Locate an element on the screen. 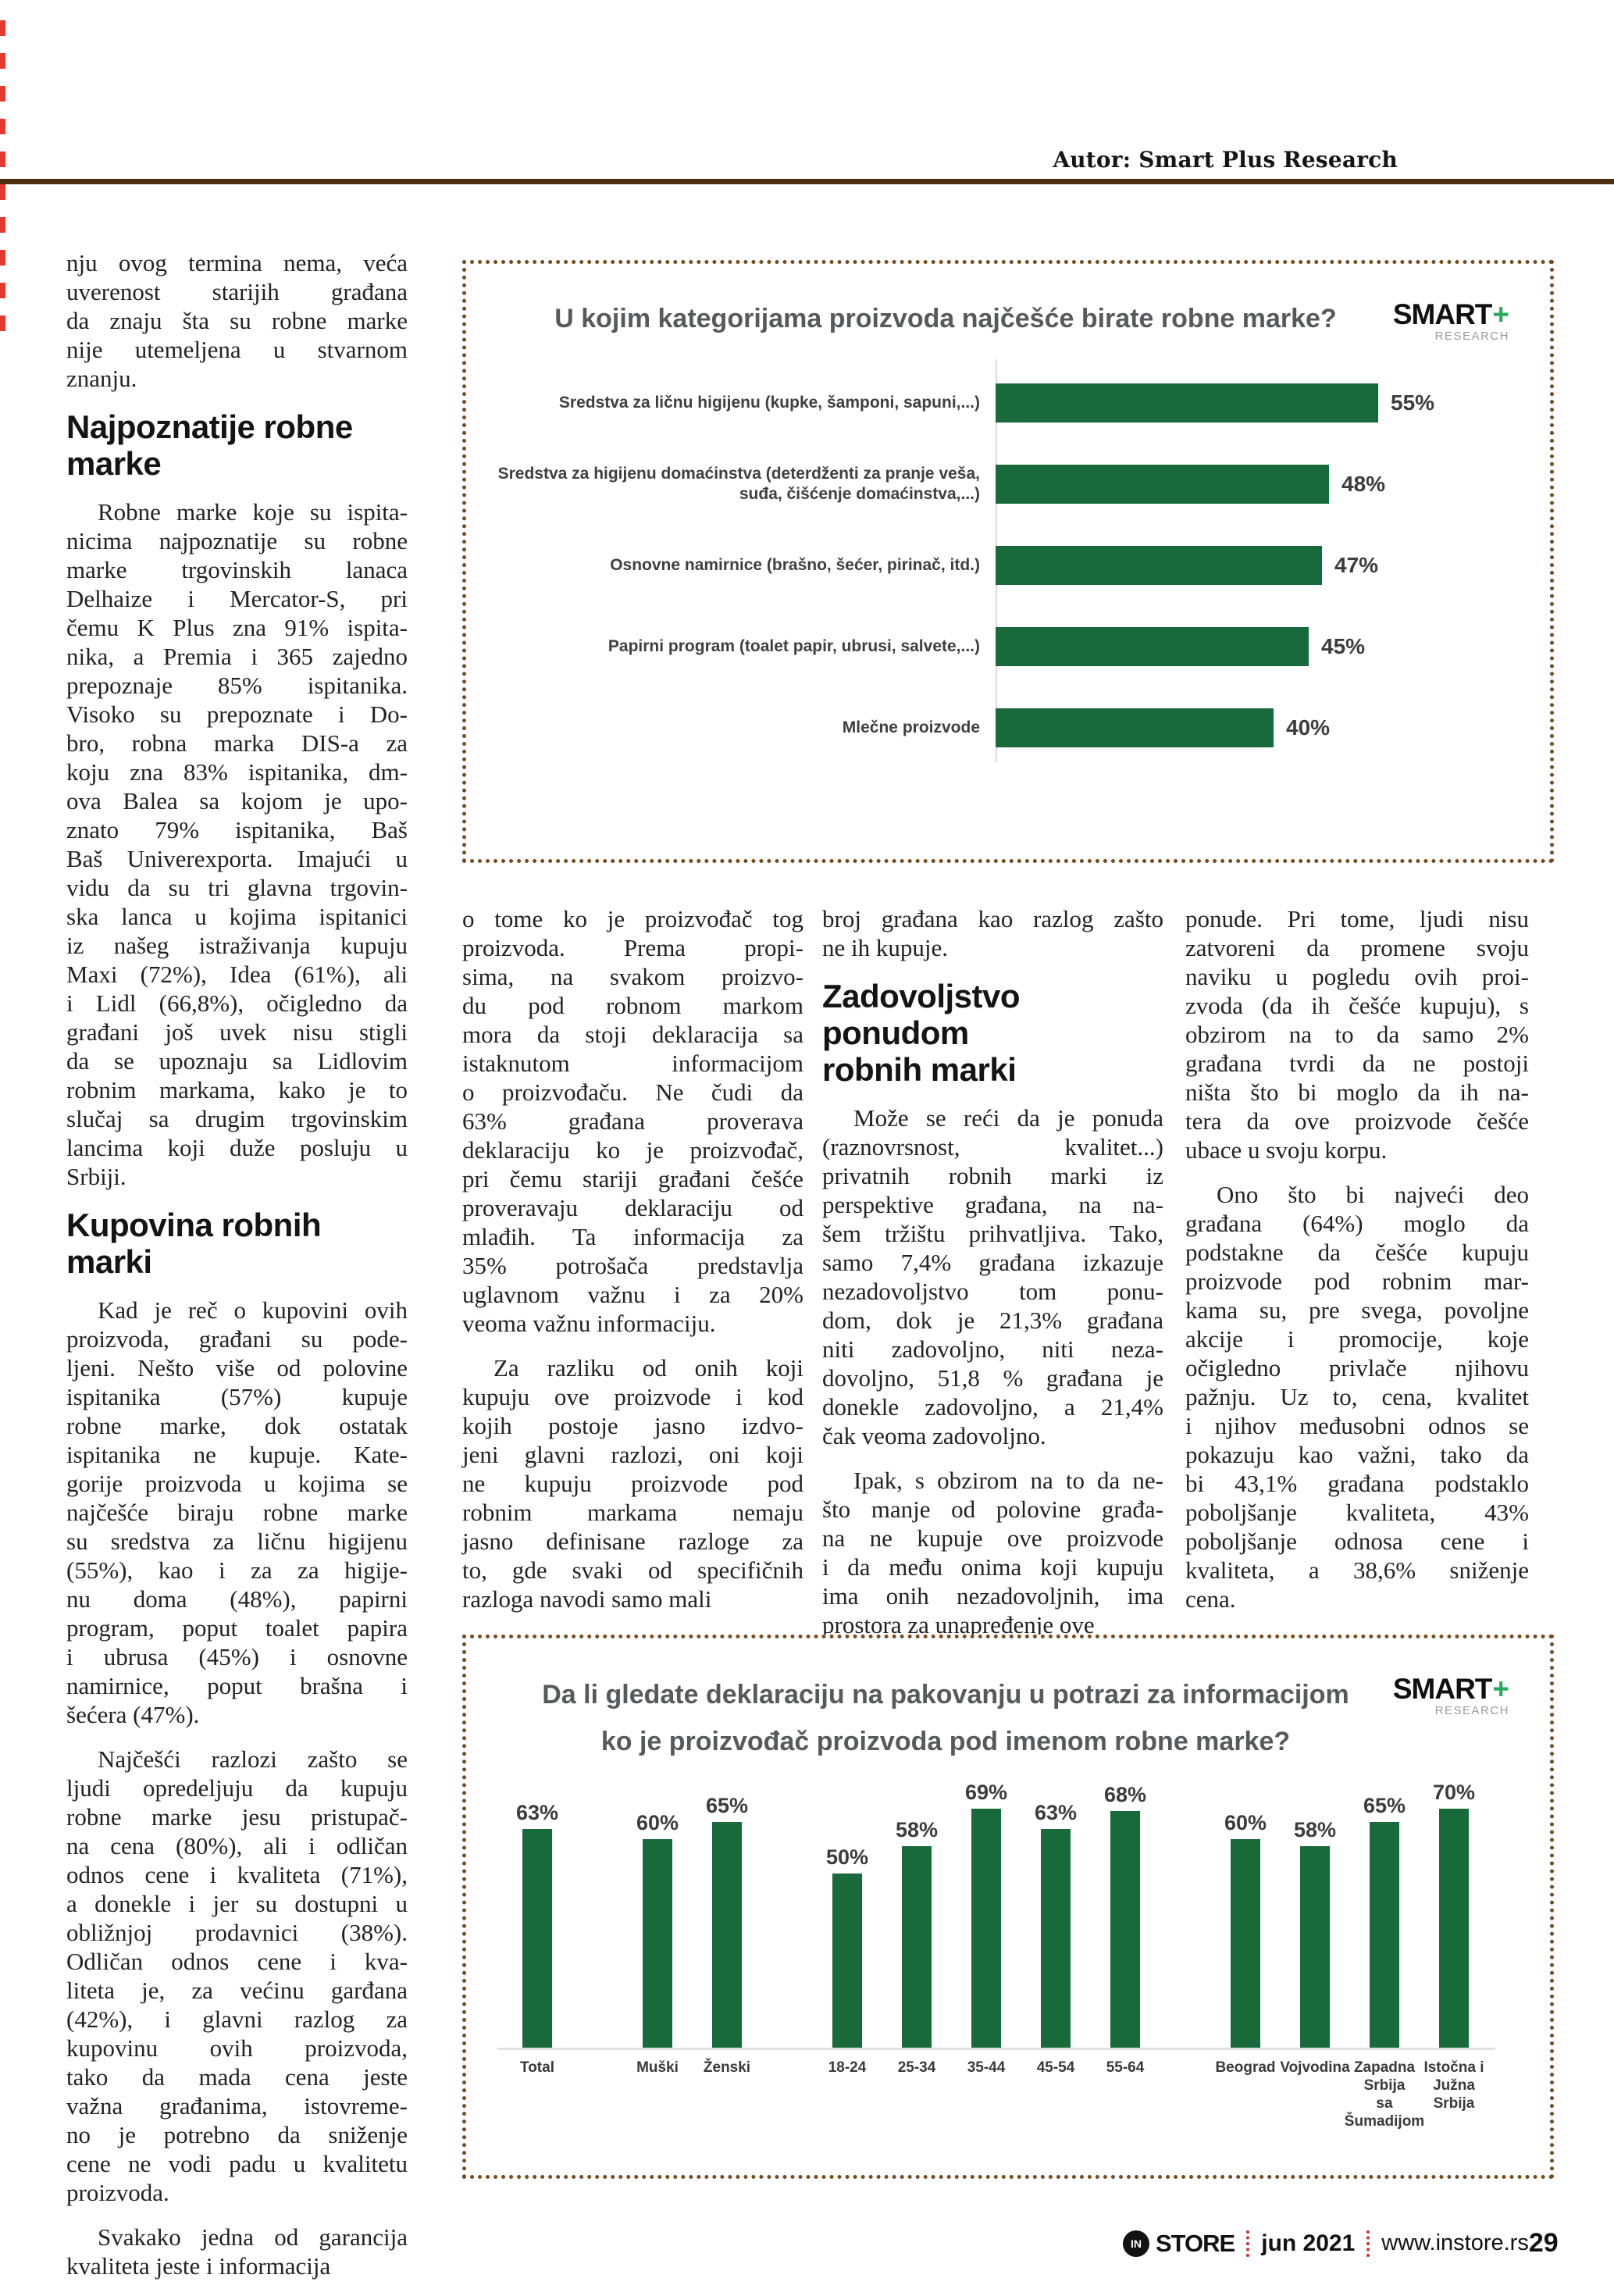 This screenshot has height=2296, width=1614. bar-value-label: 68% is located at coordinates (1125, 1794).